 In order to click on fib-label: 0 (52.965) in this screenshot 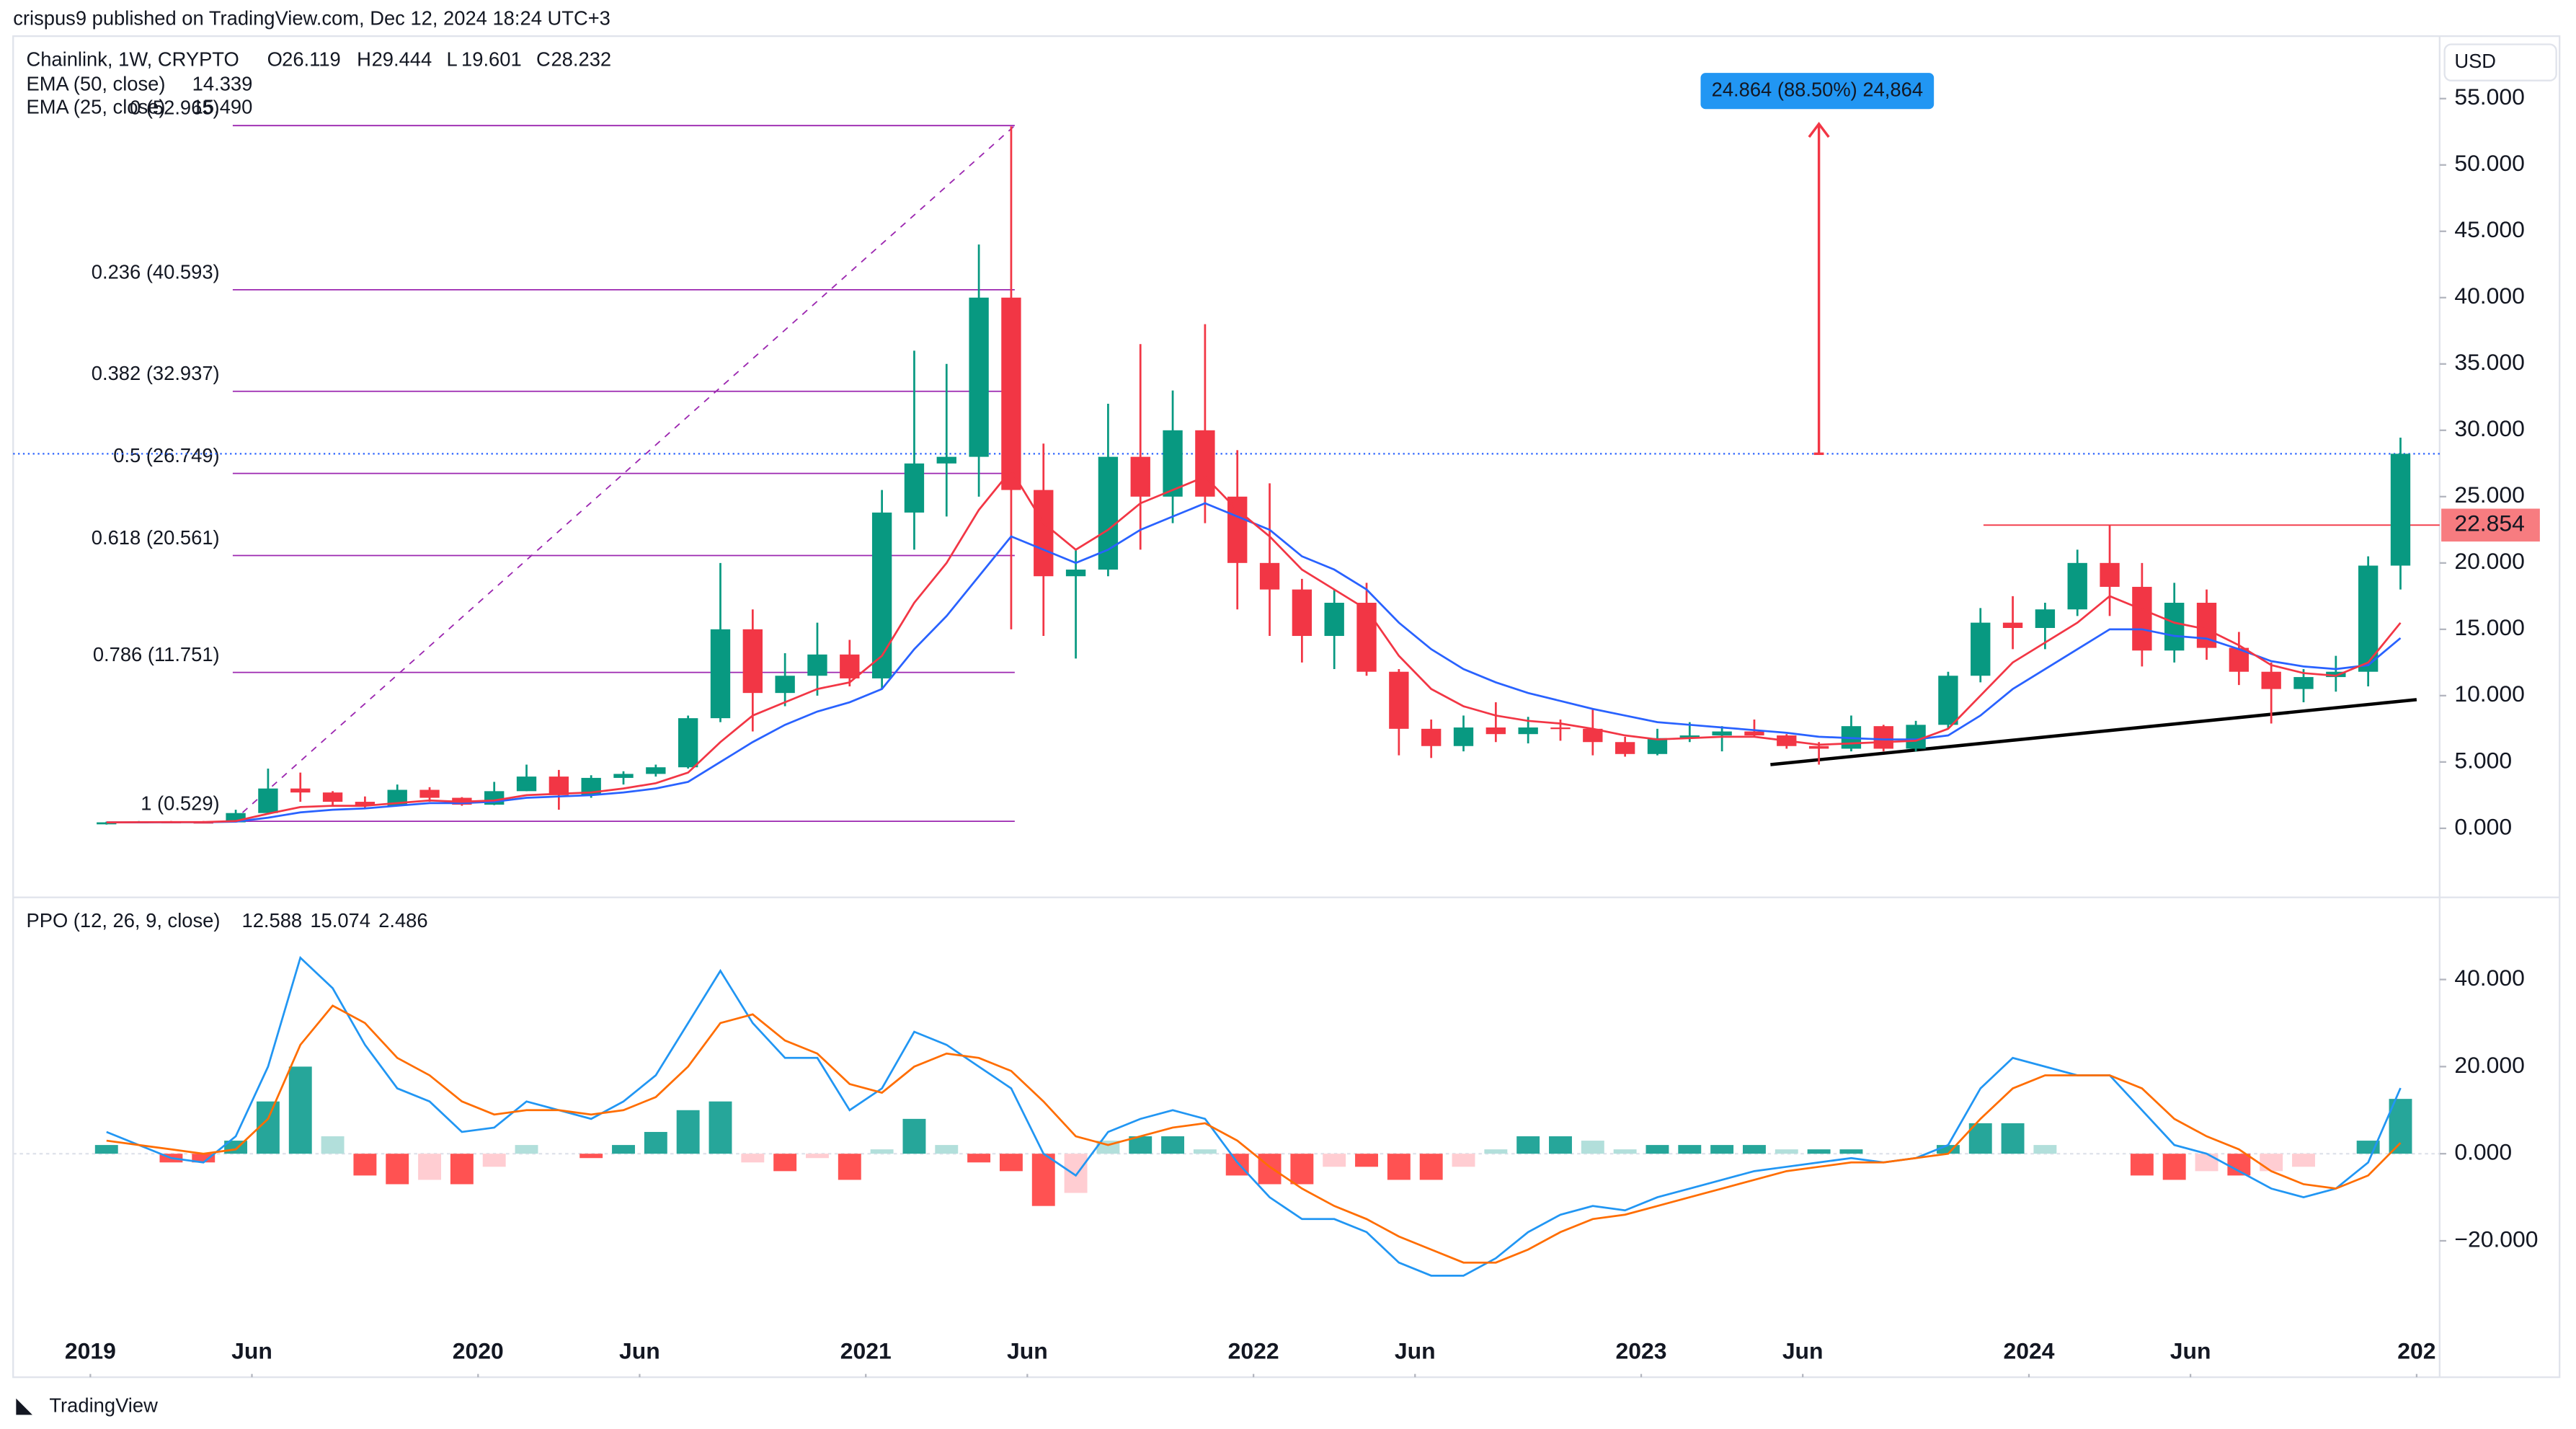, I will do `click(175, 108)`.